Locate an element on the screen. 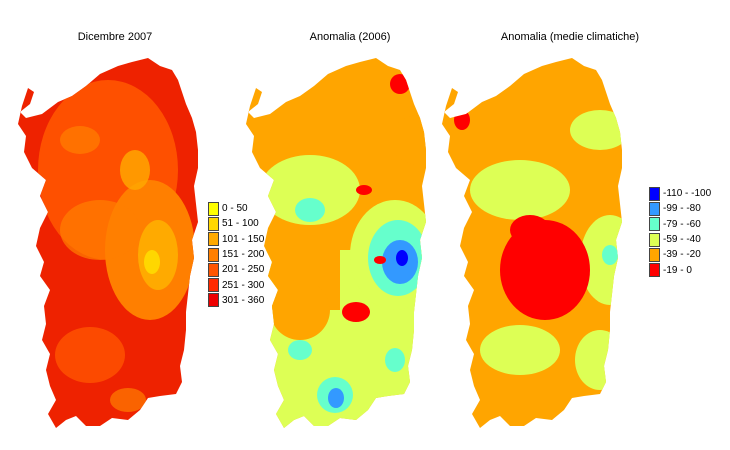 This screenshot has width=730, height=450. legend-item: 151 - 200 is located at coordinates (236, 254).